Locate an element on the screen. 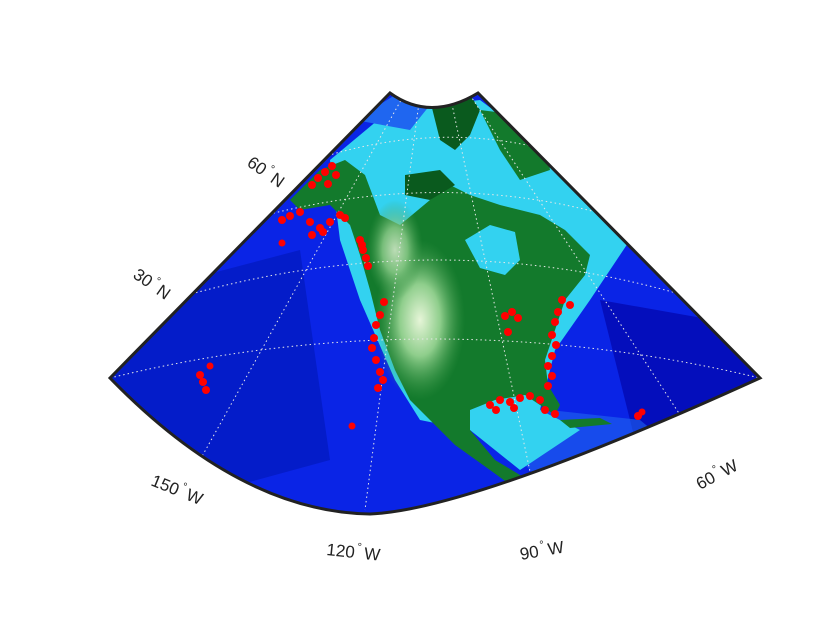 The height and width of the screenshot is (630, 840). lat-label-30-text: 30°N is located at coordinates (152, 283).